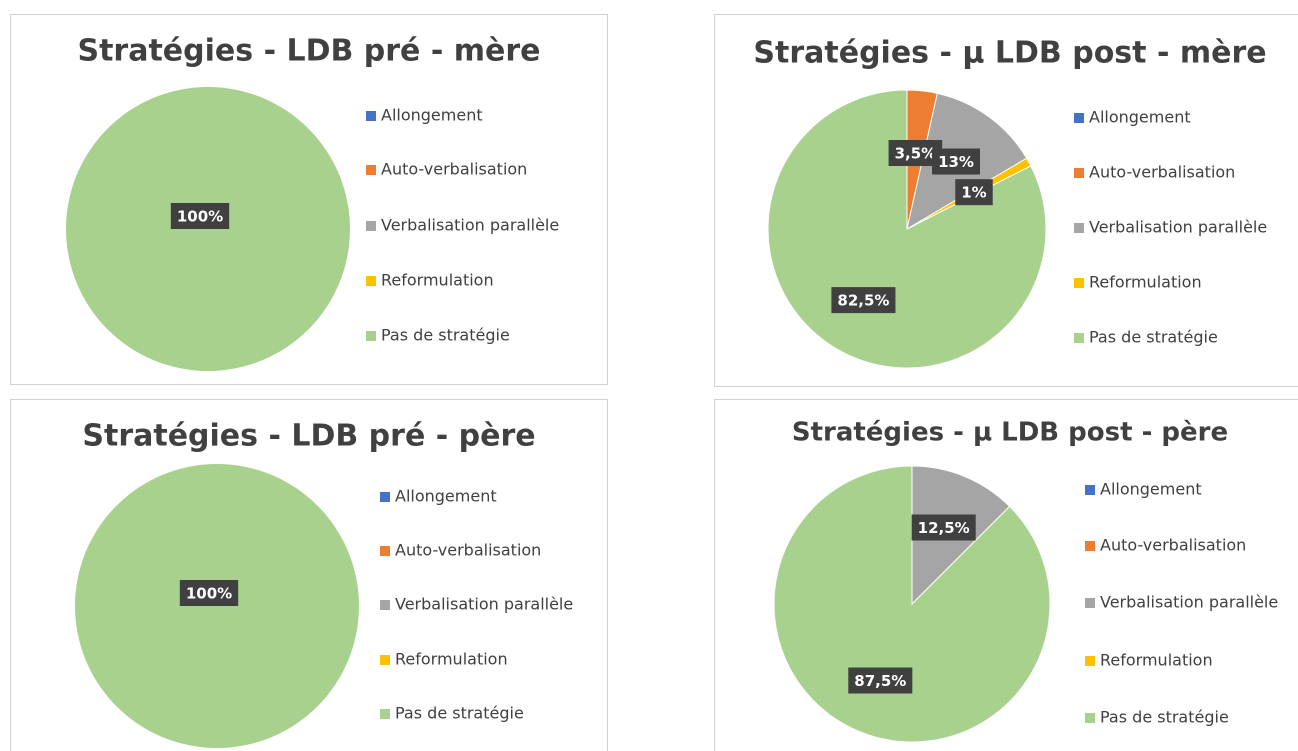 The width and height of the screenshot is (1298, 751). I want to click on data-label-text: 13%, so click(956, 162).